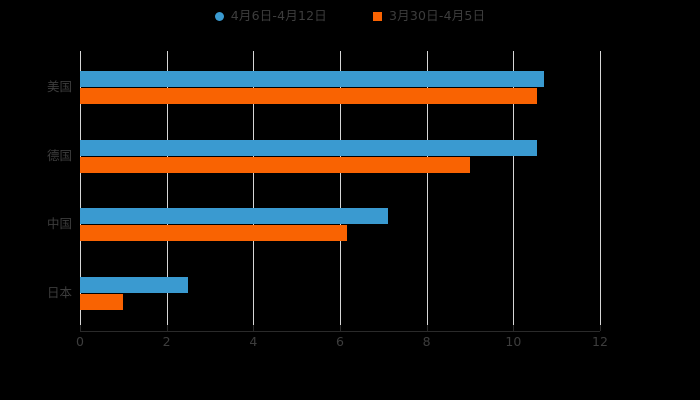 The image size is (700, 400). What do you see at coordinates (309, 96) in the screenshot?
I see `bar-美国-series-1` at bounding box center [309, 96].